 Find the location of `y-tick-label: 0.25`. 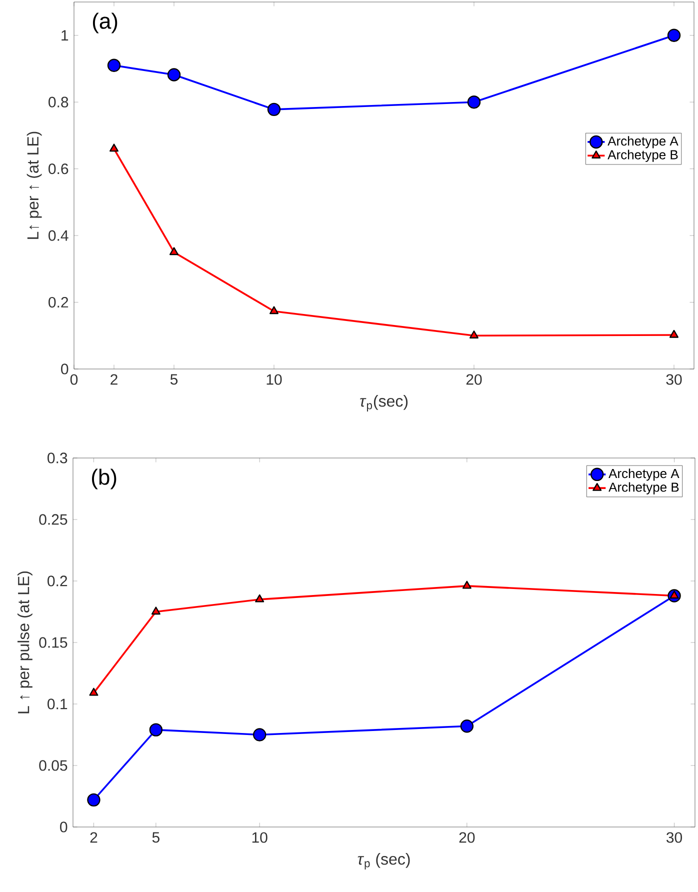

y-tick-label: 0.25 is located at coordinates (53, 519).